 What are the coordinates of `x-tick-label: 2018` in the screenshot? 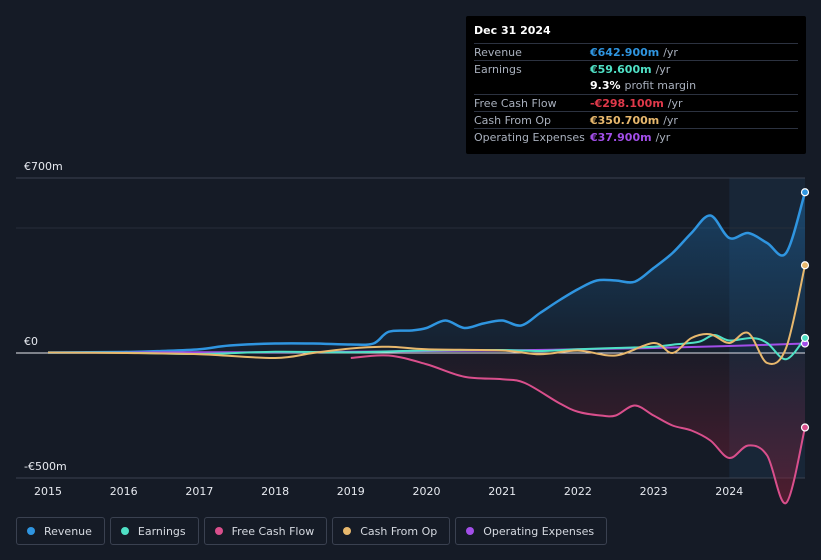 It's located at (275, 491).